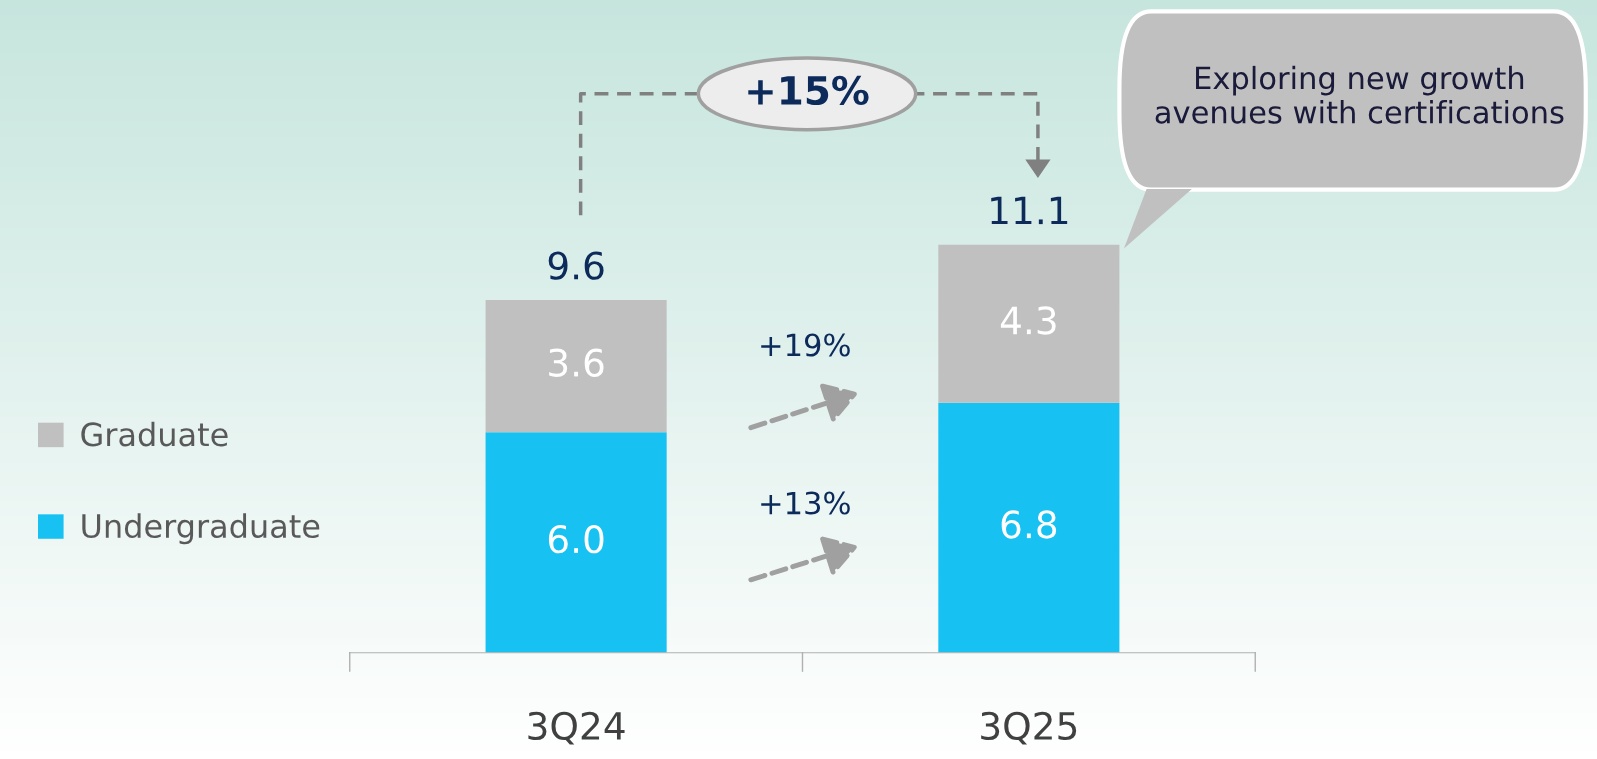 This screenshot has height=759, width=1597. Describe the element at coordinates (576, 539) in the screenshot. I see `data-label: 6.0` at that location.